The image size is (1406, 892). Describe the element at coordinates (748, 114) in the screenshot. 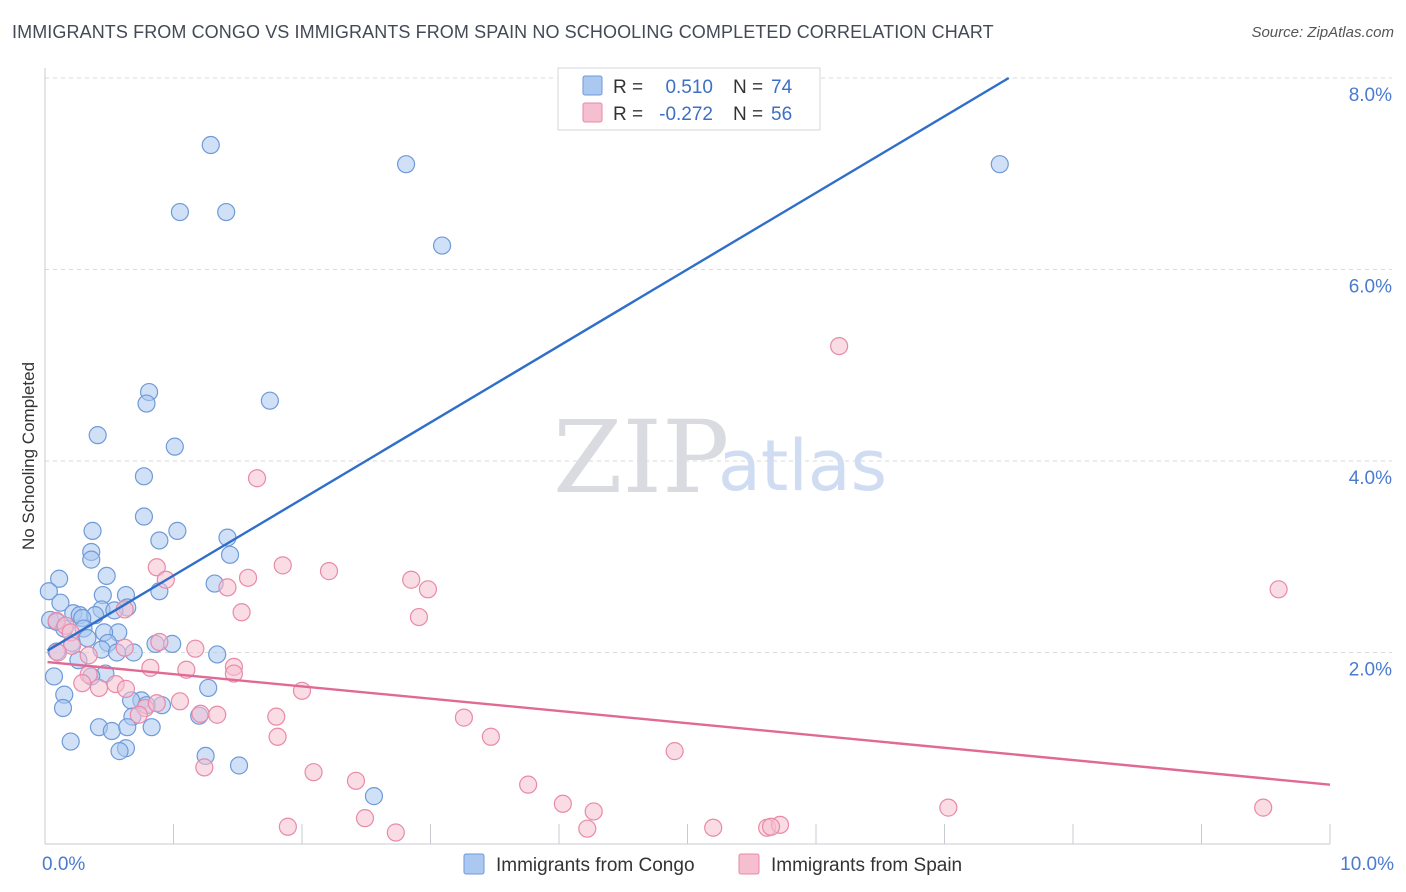

I see `legend-spain-n-label: N =` at that location.